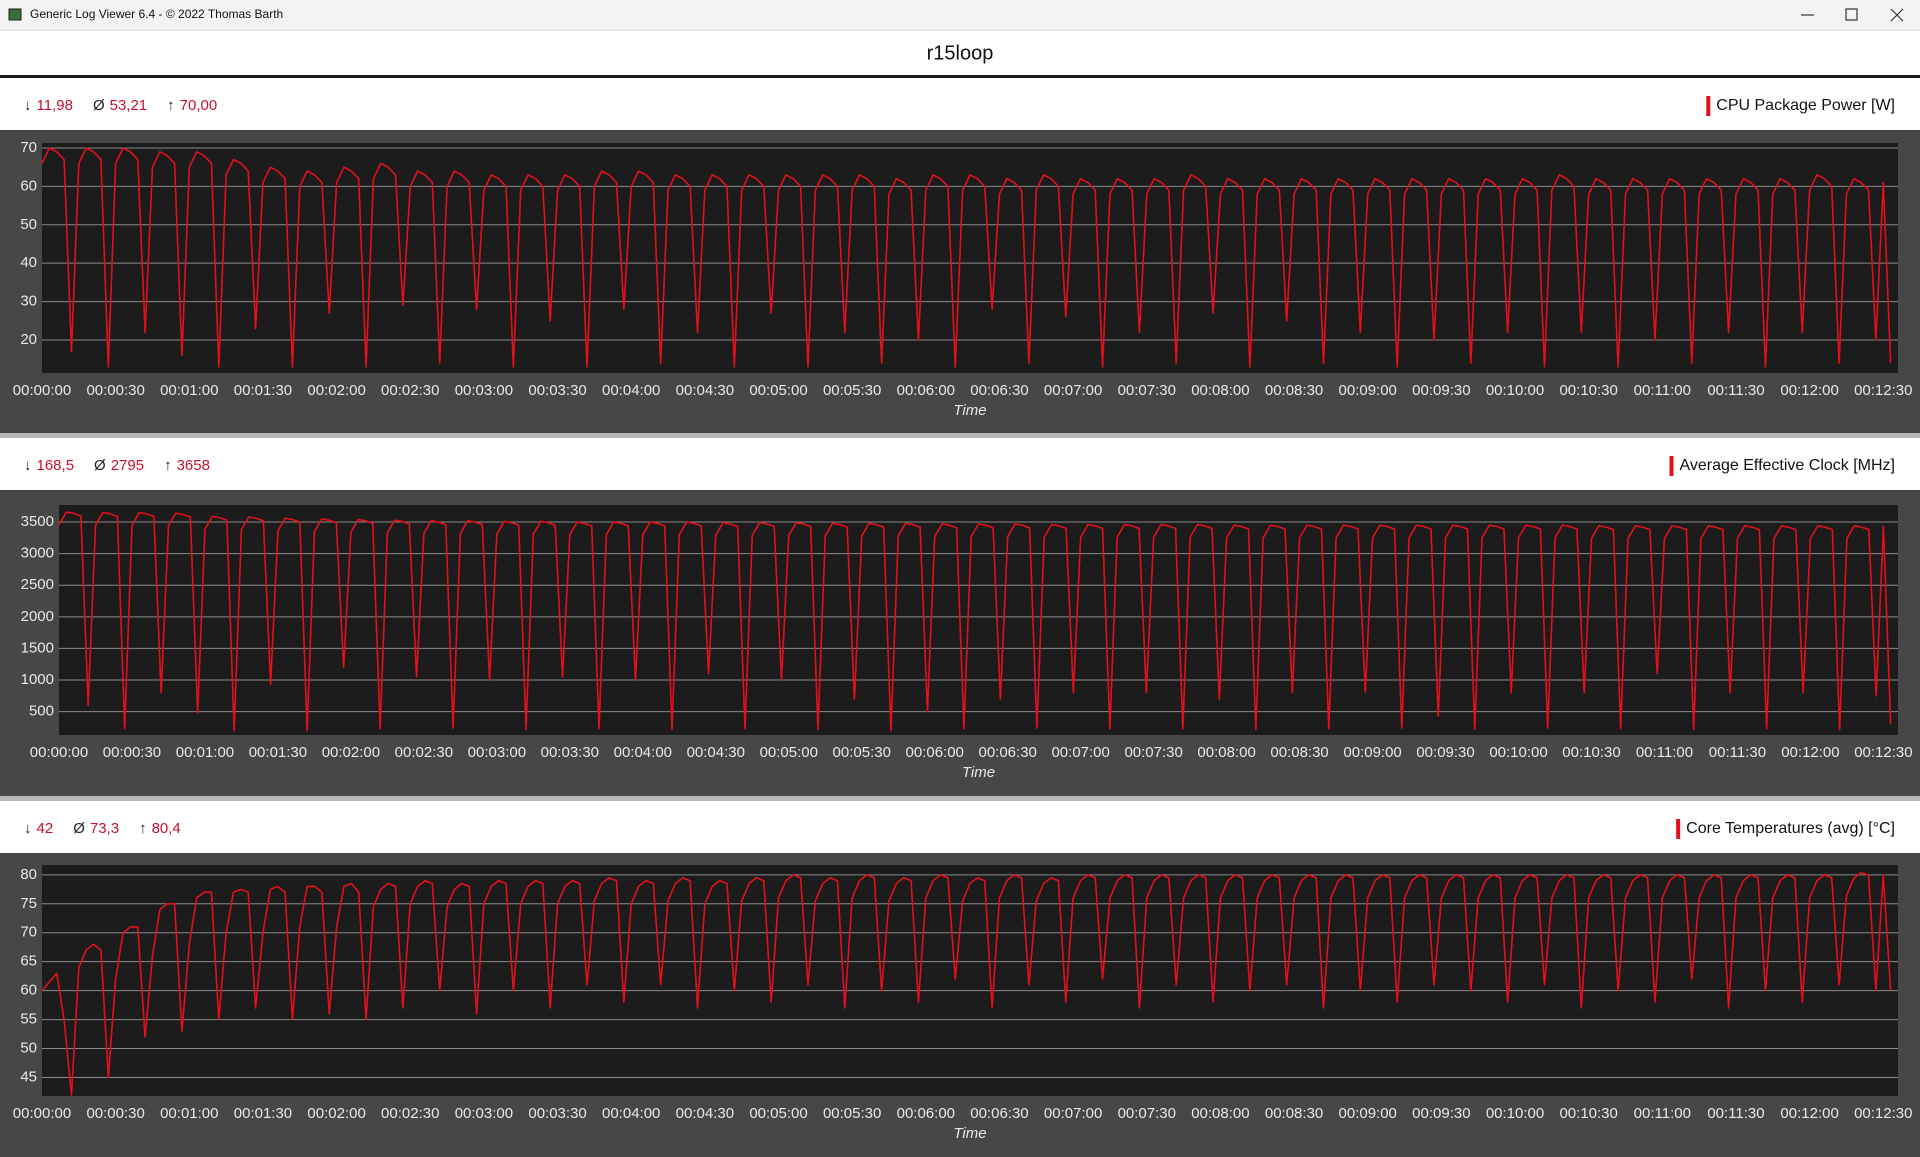 The image size is (1920, 1157). What do you see at coordinates (129, 105) in the screenshot?
I see `stat-value: 53,21` at bounding box center [129, 105].